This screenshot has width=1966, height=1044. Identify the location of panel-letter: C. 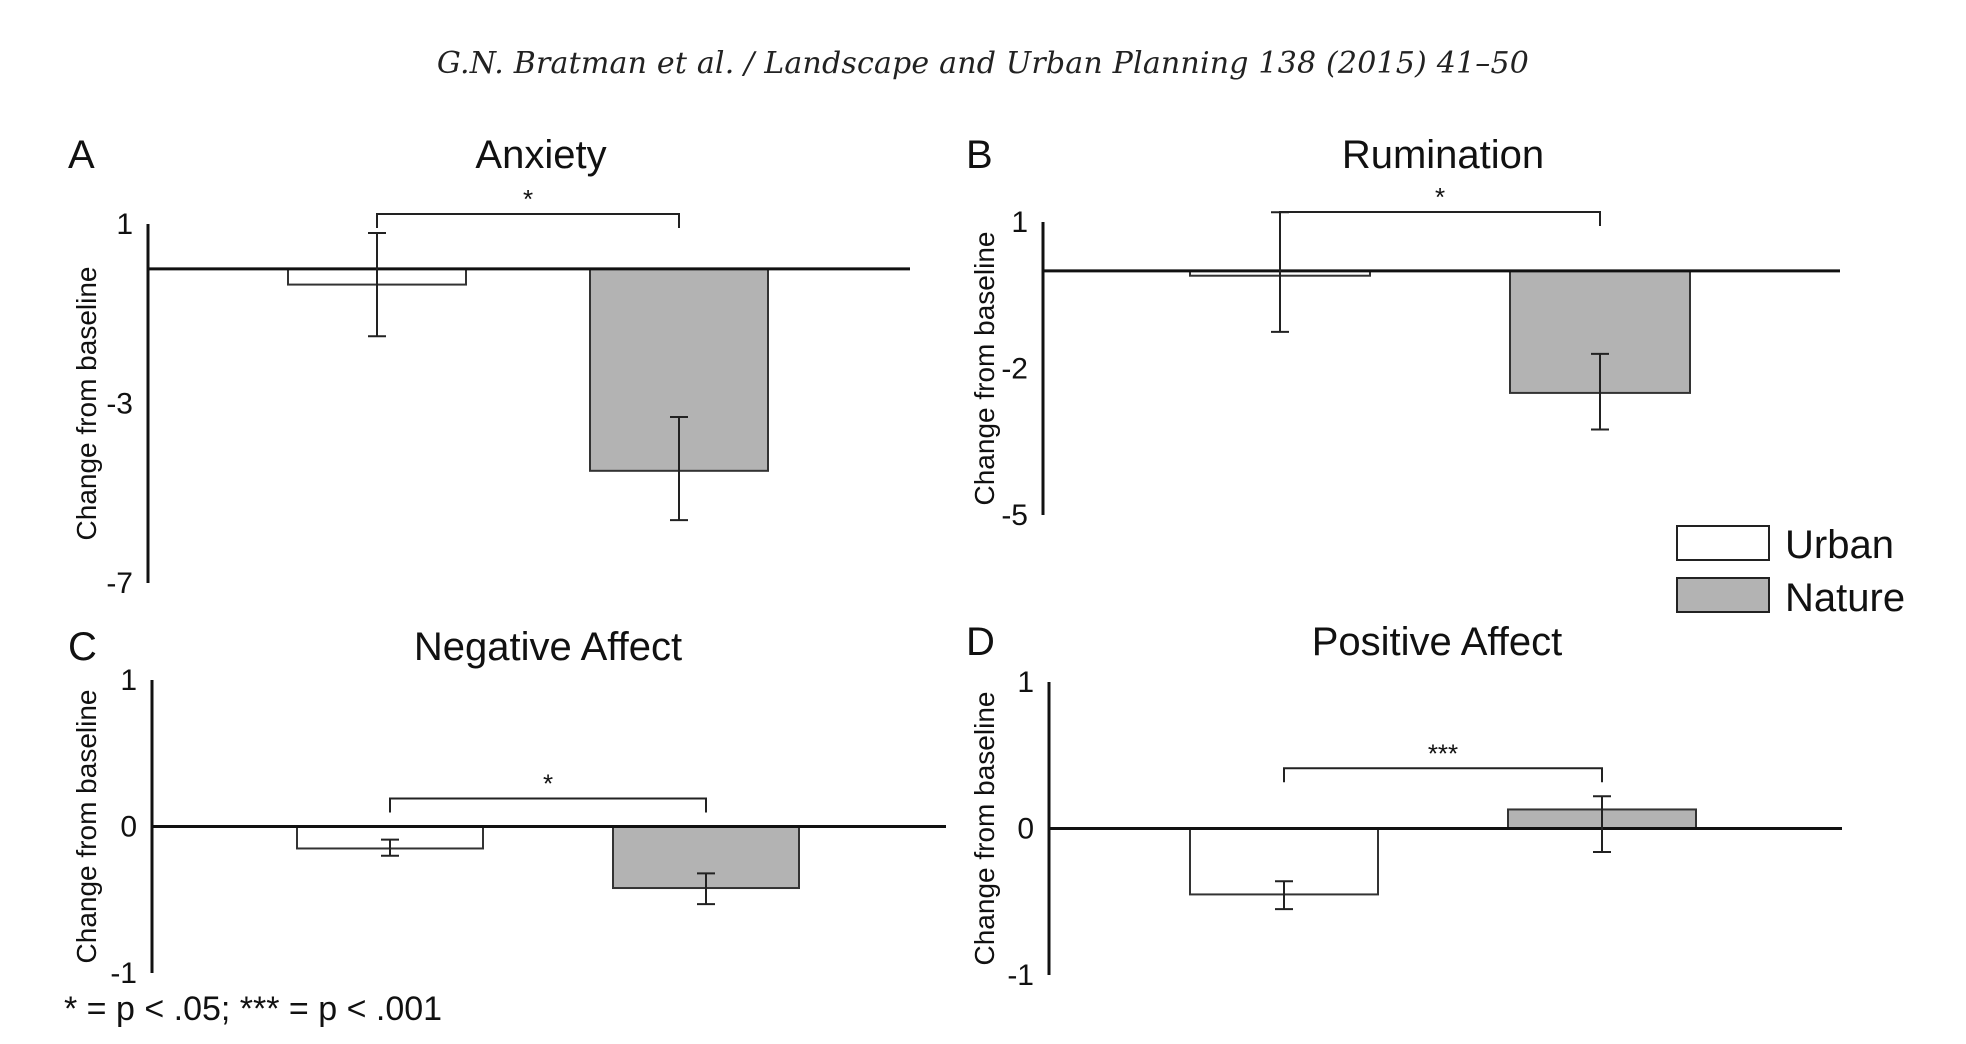
(82, 647).